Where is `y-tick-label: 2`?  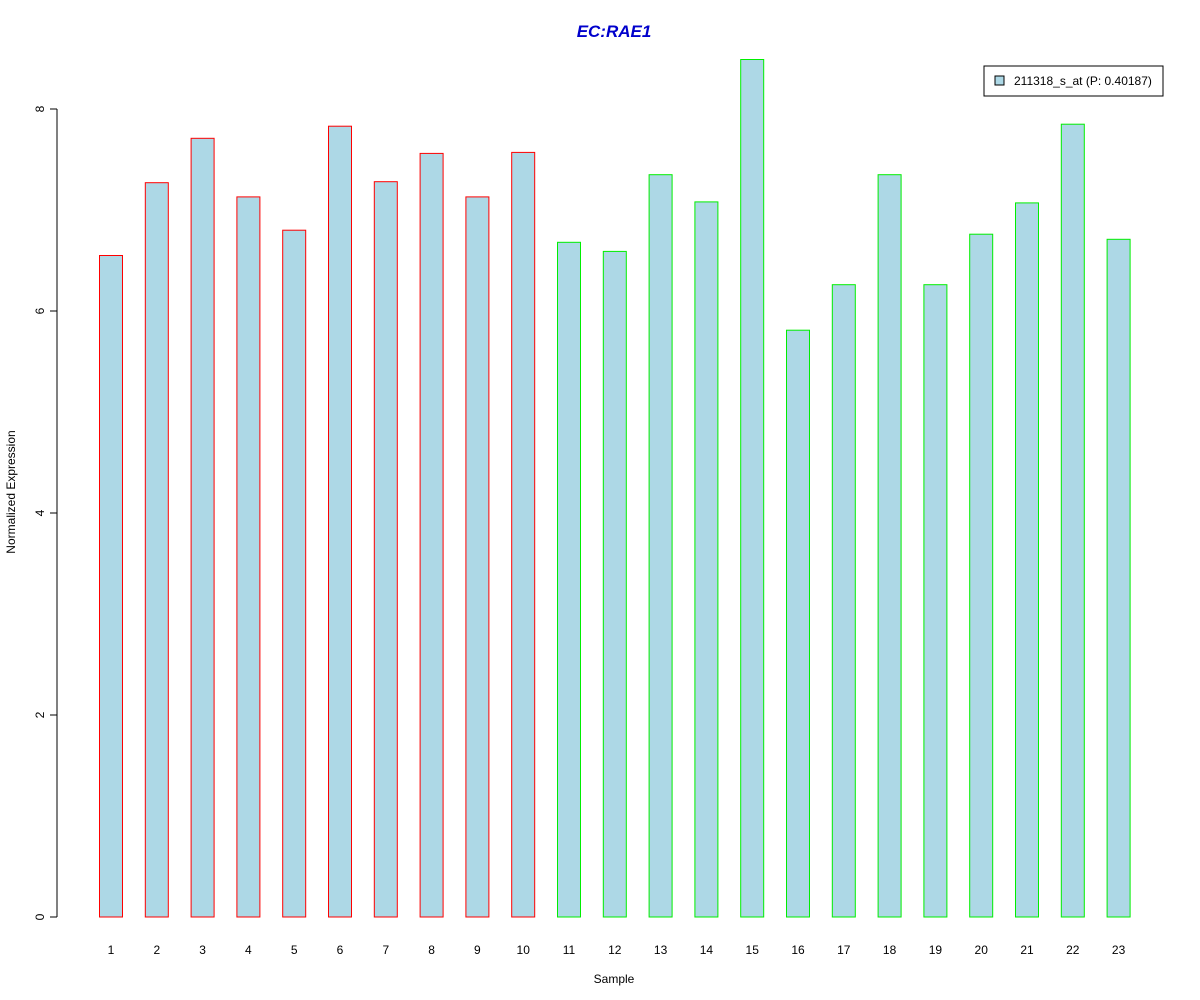 y-tick-label: 2 is located at coordinates (40, 714).